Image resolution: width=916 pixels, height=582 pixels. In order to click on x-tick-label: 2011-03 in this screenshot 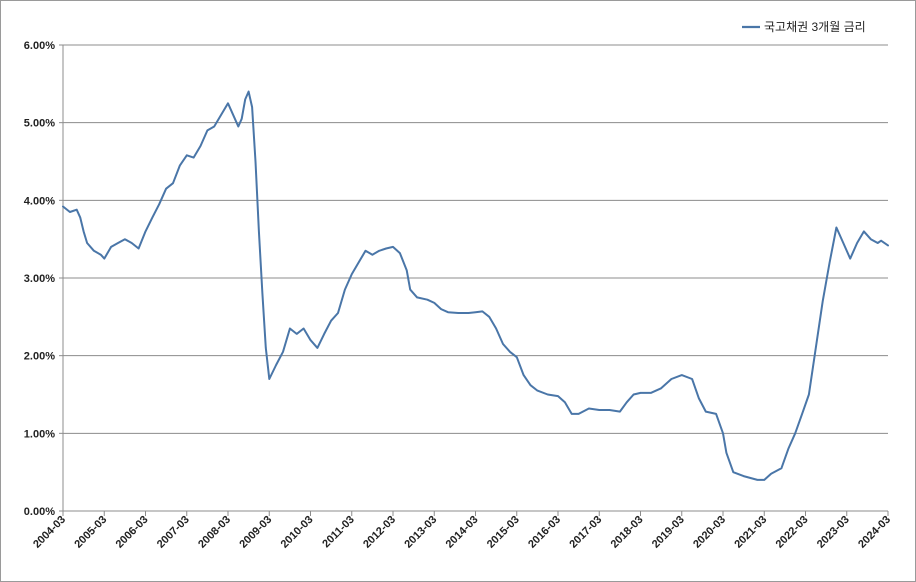, I will do `click(338, 532)`.